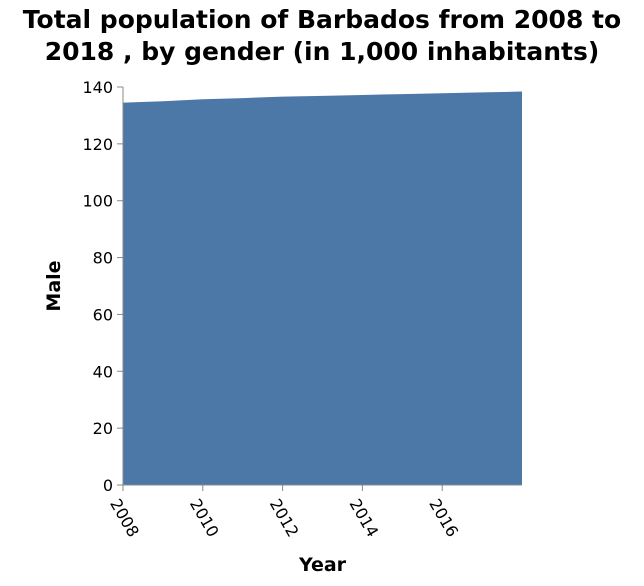  Describe the element at coordinates (97, 201) in the screenshot. I see `y-tick-label: 100` at that location.